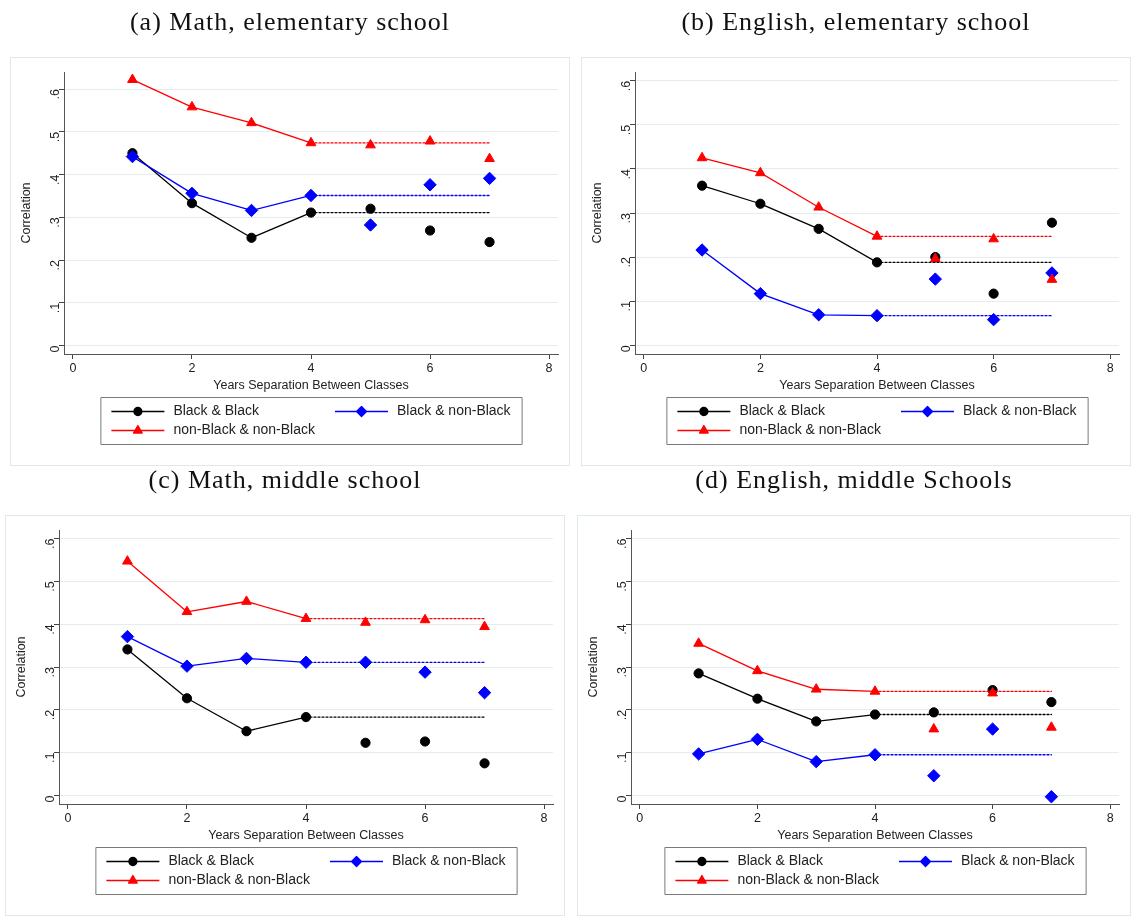  I want to click on chart-title: (b) English, elementary school, so click(856, 22).